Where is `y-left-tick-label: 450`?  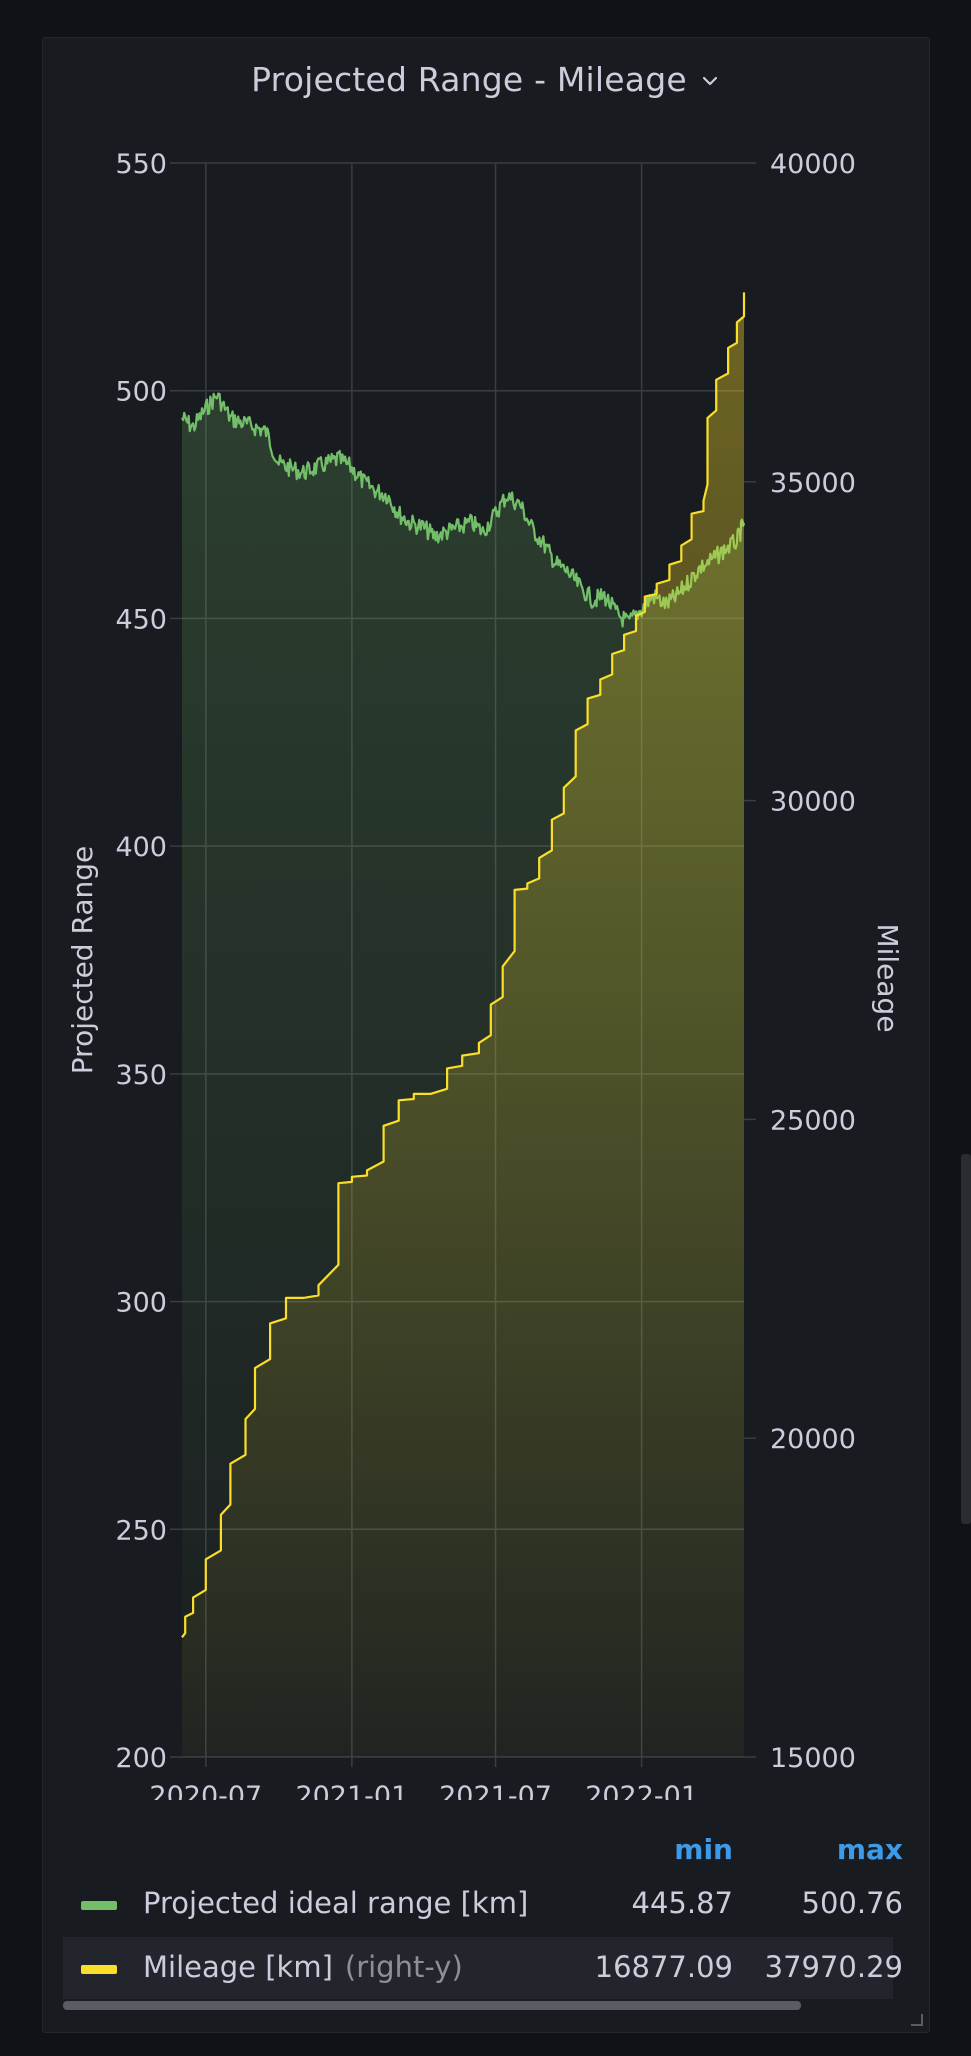
y-left-tick-label: 450 is located at coordinates (141, 619).